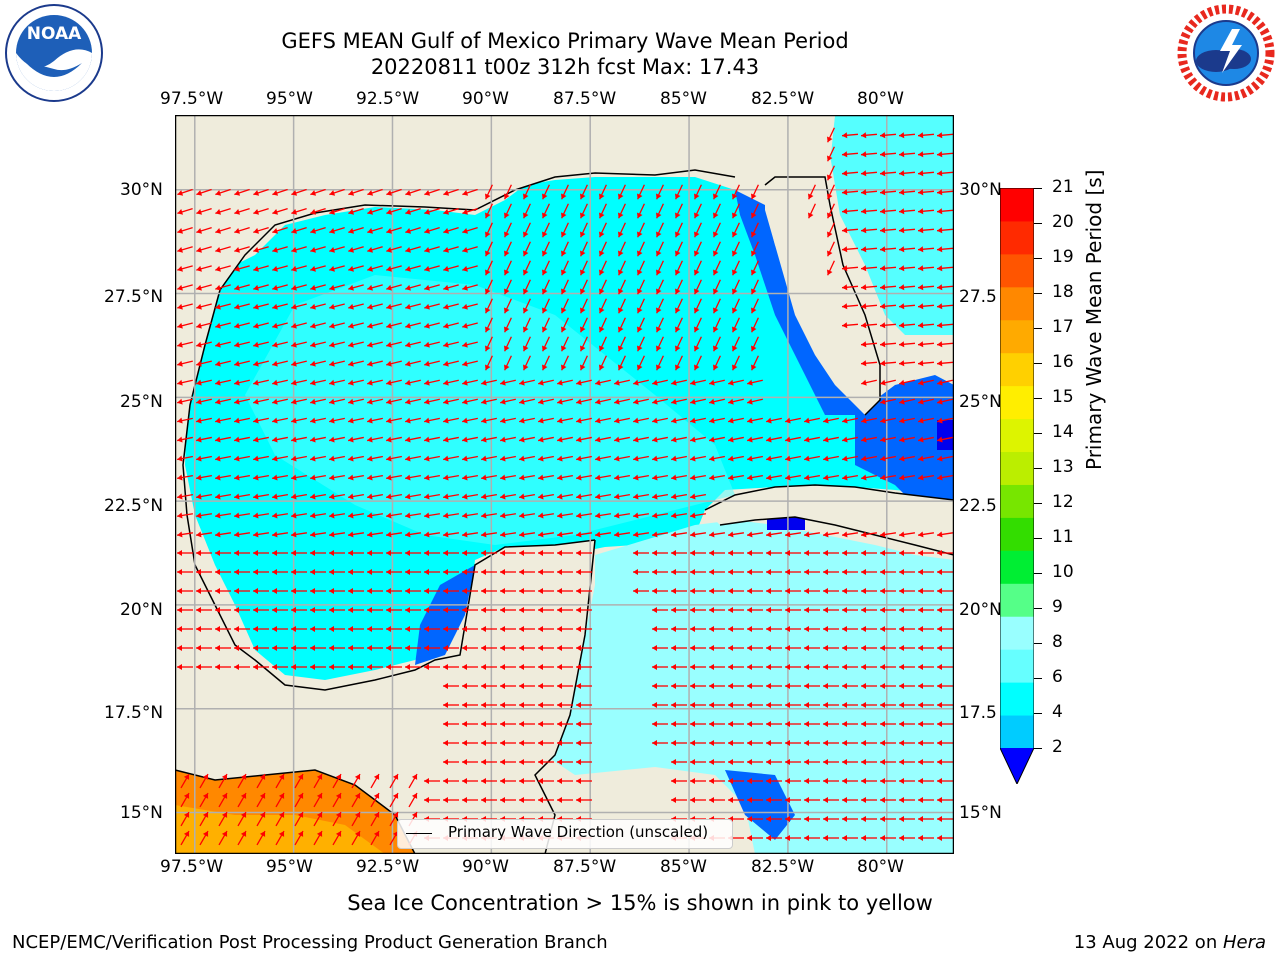 This screenshot has height=960, width=1280. Describe the element at coordinates (445, 615) in the screenshot. I see `coastal-band-campeche` at that location.